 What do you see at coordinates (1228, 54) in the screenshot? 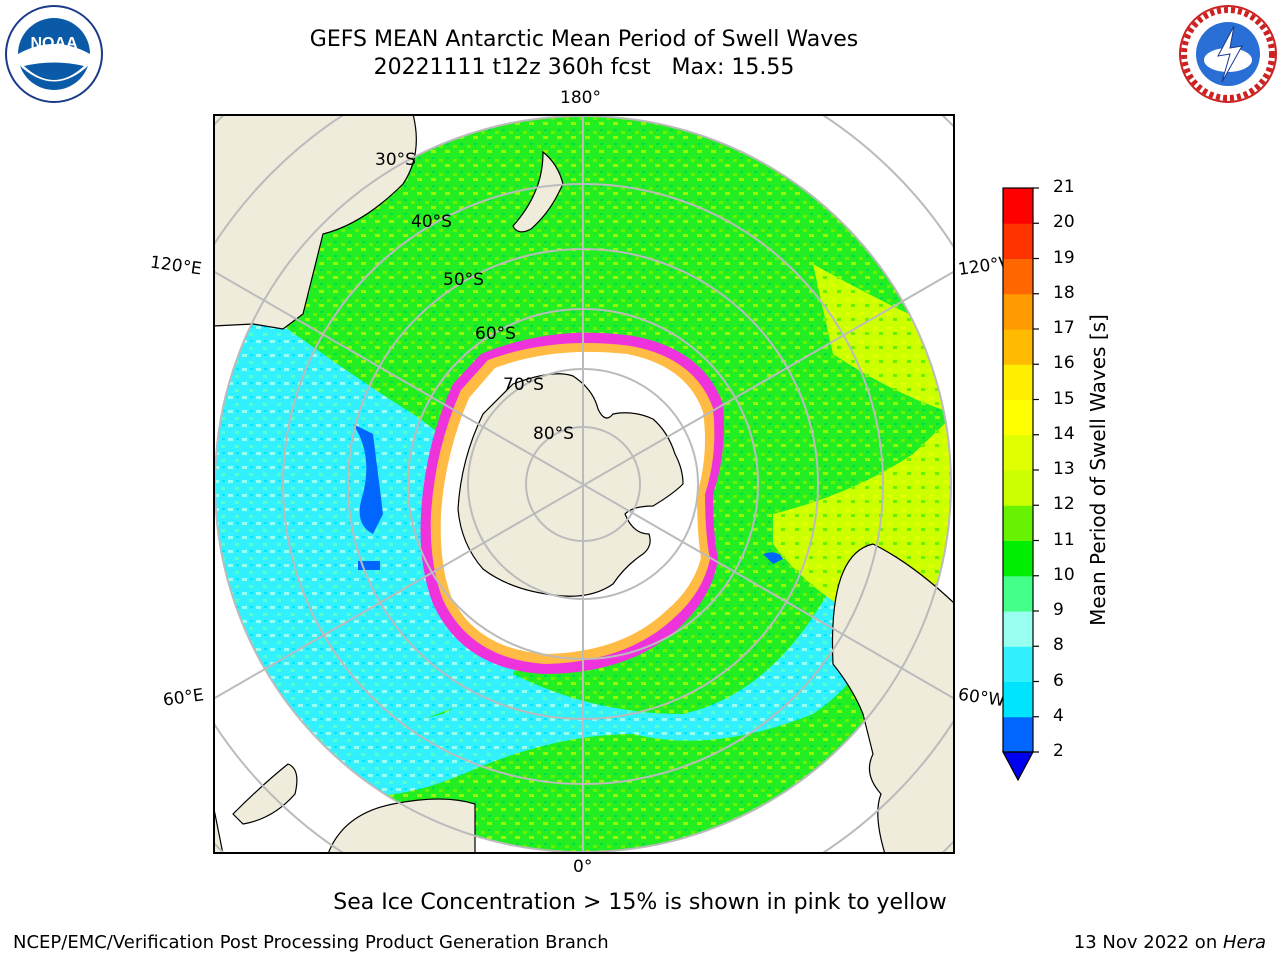
I see `nws-logo-icon` at bounding box center [1228, 54].